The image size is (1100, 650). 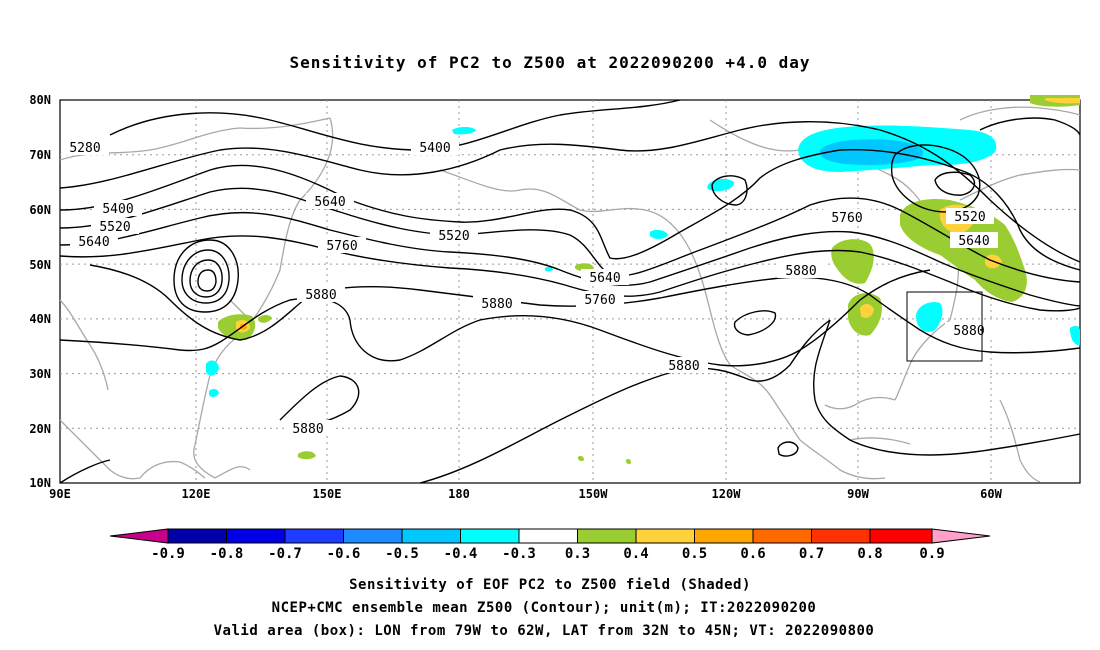 What do you see at coordinates (40, 319) in the screenshot?
I see `lat-label-40n: 40N` at bounding box center [40, 319].